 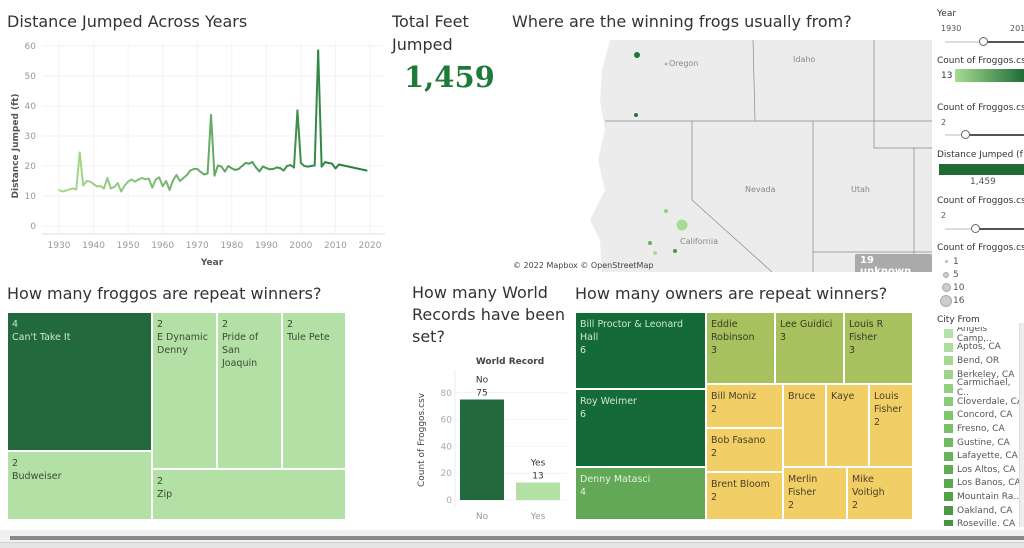 What do you see at coordinates (482, 517) in the screenshot?
I see `x-tick-label: No` at bounding box center [482, 517].